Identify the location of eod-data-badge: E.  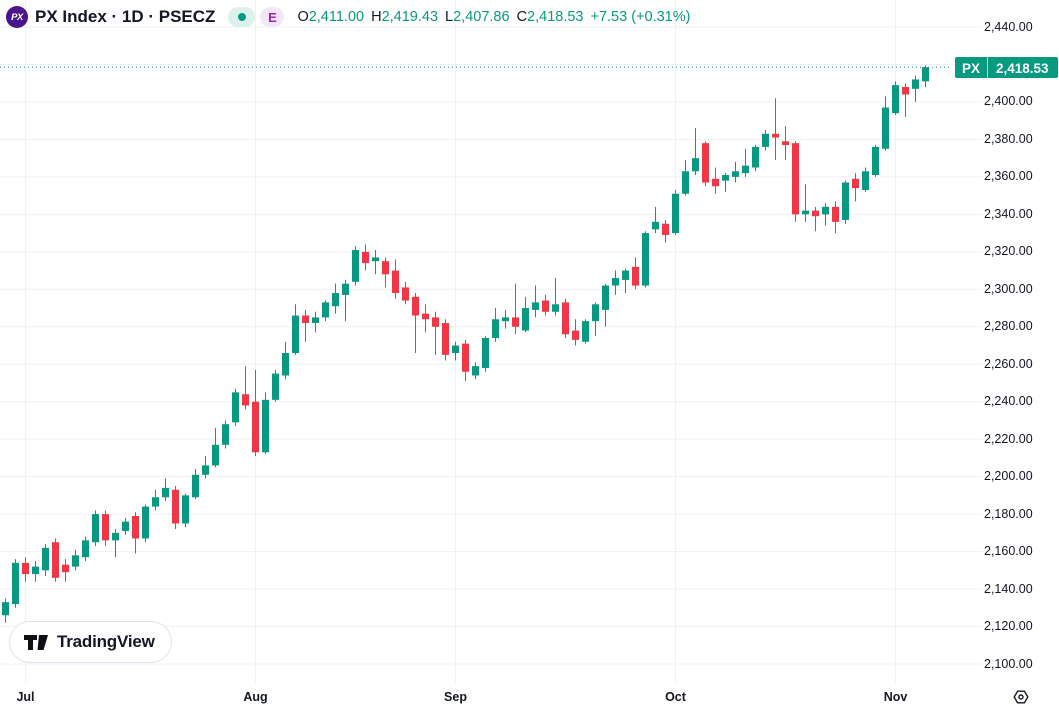
(272, 17).